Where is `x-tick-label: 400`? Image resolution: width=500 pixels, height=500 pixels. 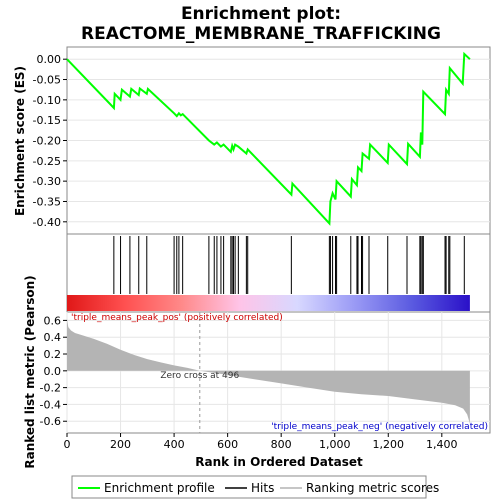 x-tick-label: 400 is located at coordinates (174, 444).